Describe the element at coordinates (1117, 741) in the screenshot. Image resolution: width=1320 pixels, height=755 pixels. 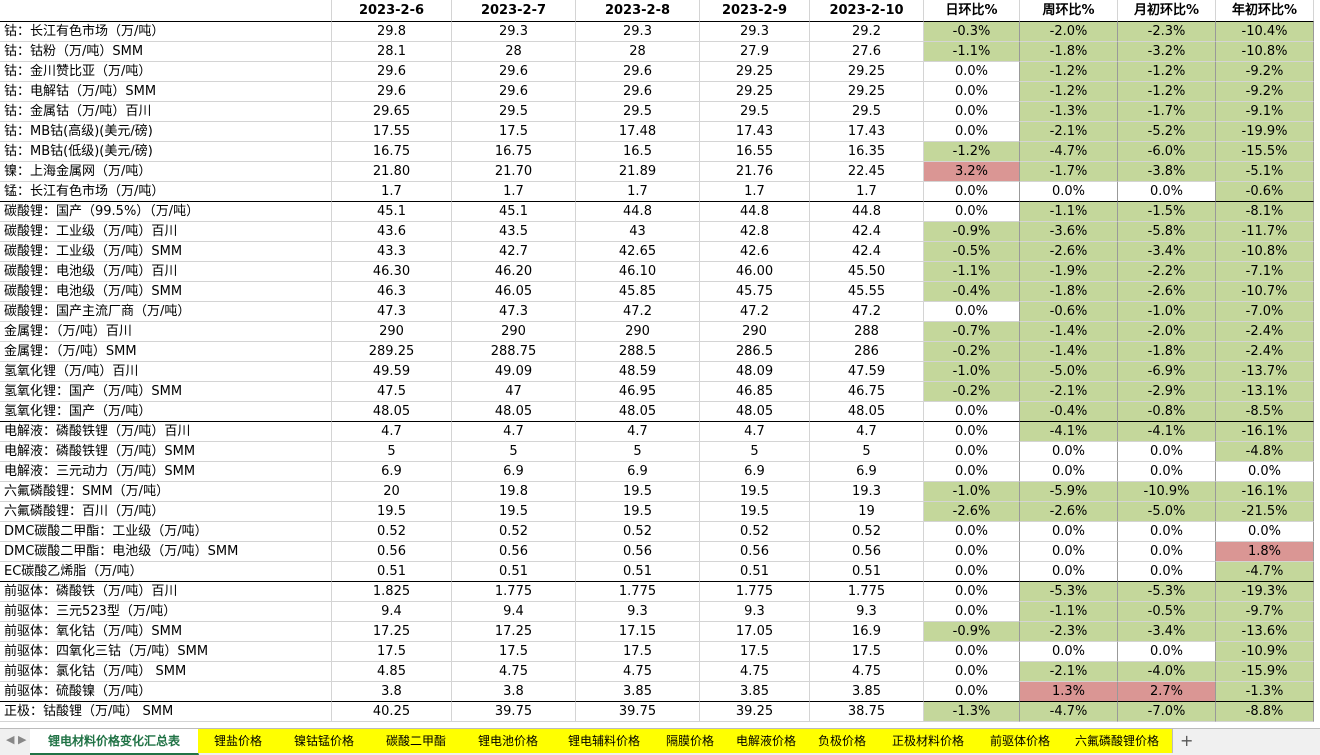
I see `sheet-tab: 六氟磷酸锂价格` at that location.